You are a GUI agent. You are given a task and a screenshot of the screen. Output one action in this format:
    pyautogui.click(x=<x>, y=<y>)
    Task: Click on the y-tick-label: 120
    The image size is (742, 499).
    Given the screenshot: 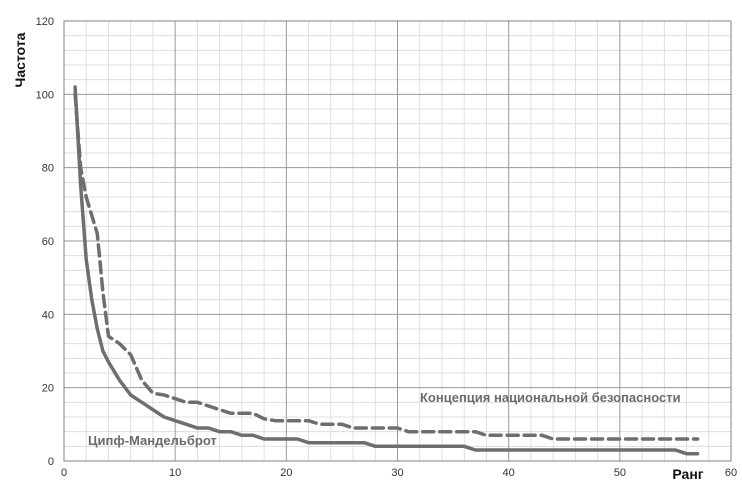 What is the action you would take?
    pyautogui.click(x=45, y=22)
    